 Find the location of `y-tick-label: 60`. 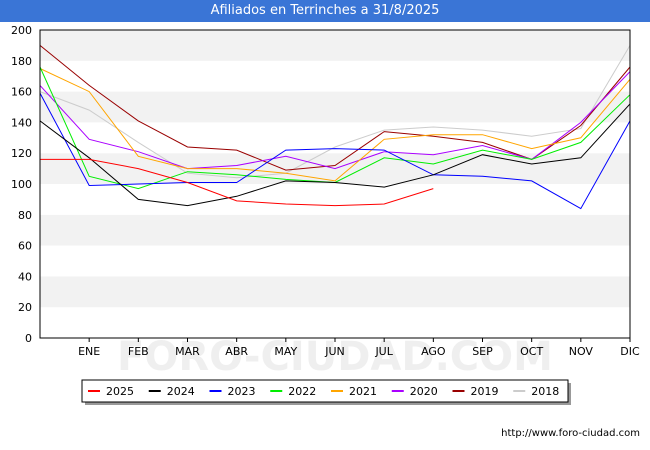

y-tick-label: 60 is located at coordinates (25, 246).